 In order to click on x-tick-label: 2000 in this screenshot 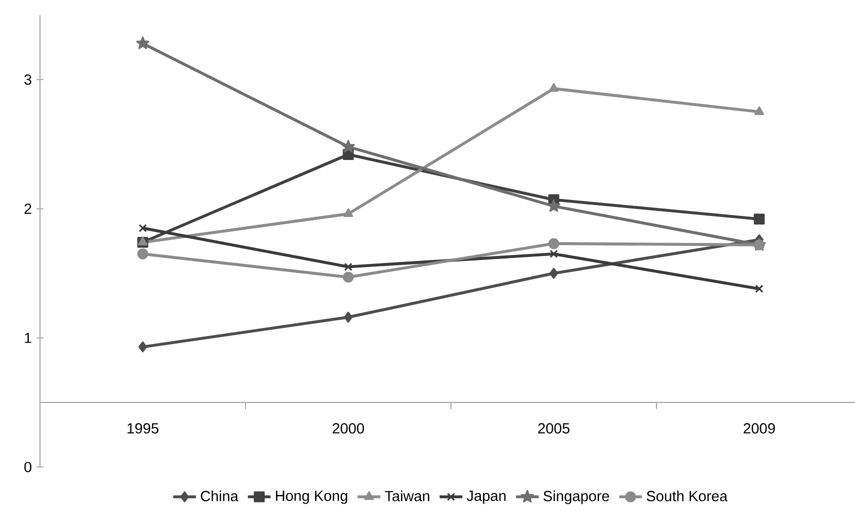, I will do `click(348, 428)`.